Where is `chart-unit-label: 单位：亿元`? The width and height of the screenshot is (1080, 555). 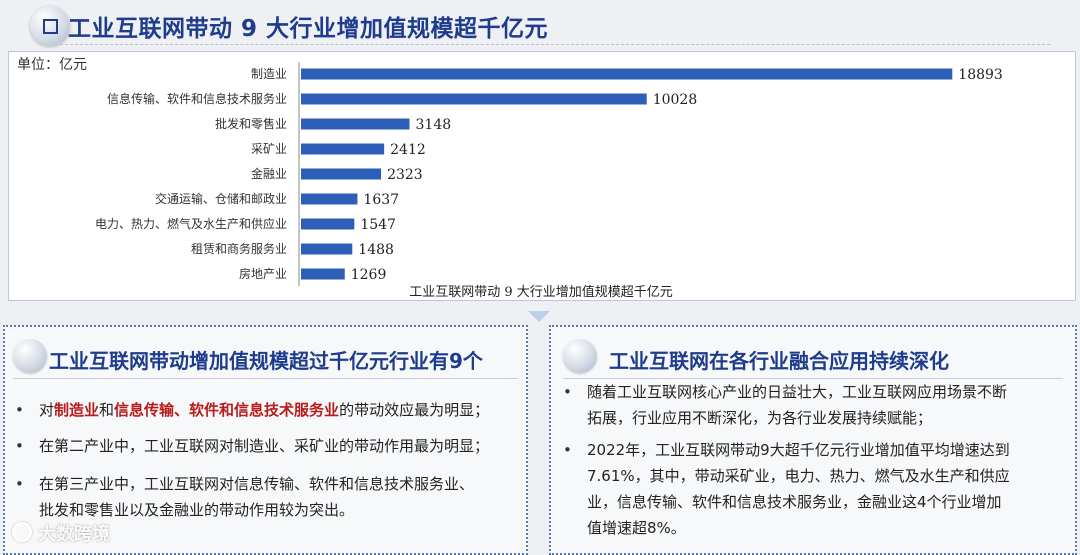 chart-unit-label: 单位：亿元 is located at coordinates (52, 65).